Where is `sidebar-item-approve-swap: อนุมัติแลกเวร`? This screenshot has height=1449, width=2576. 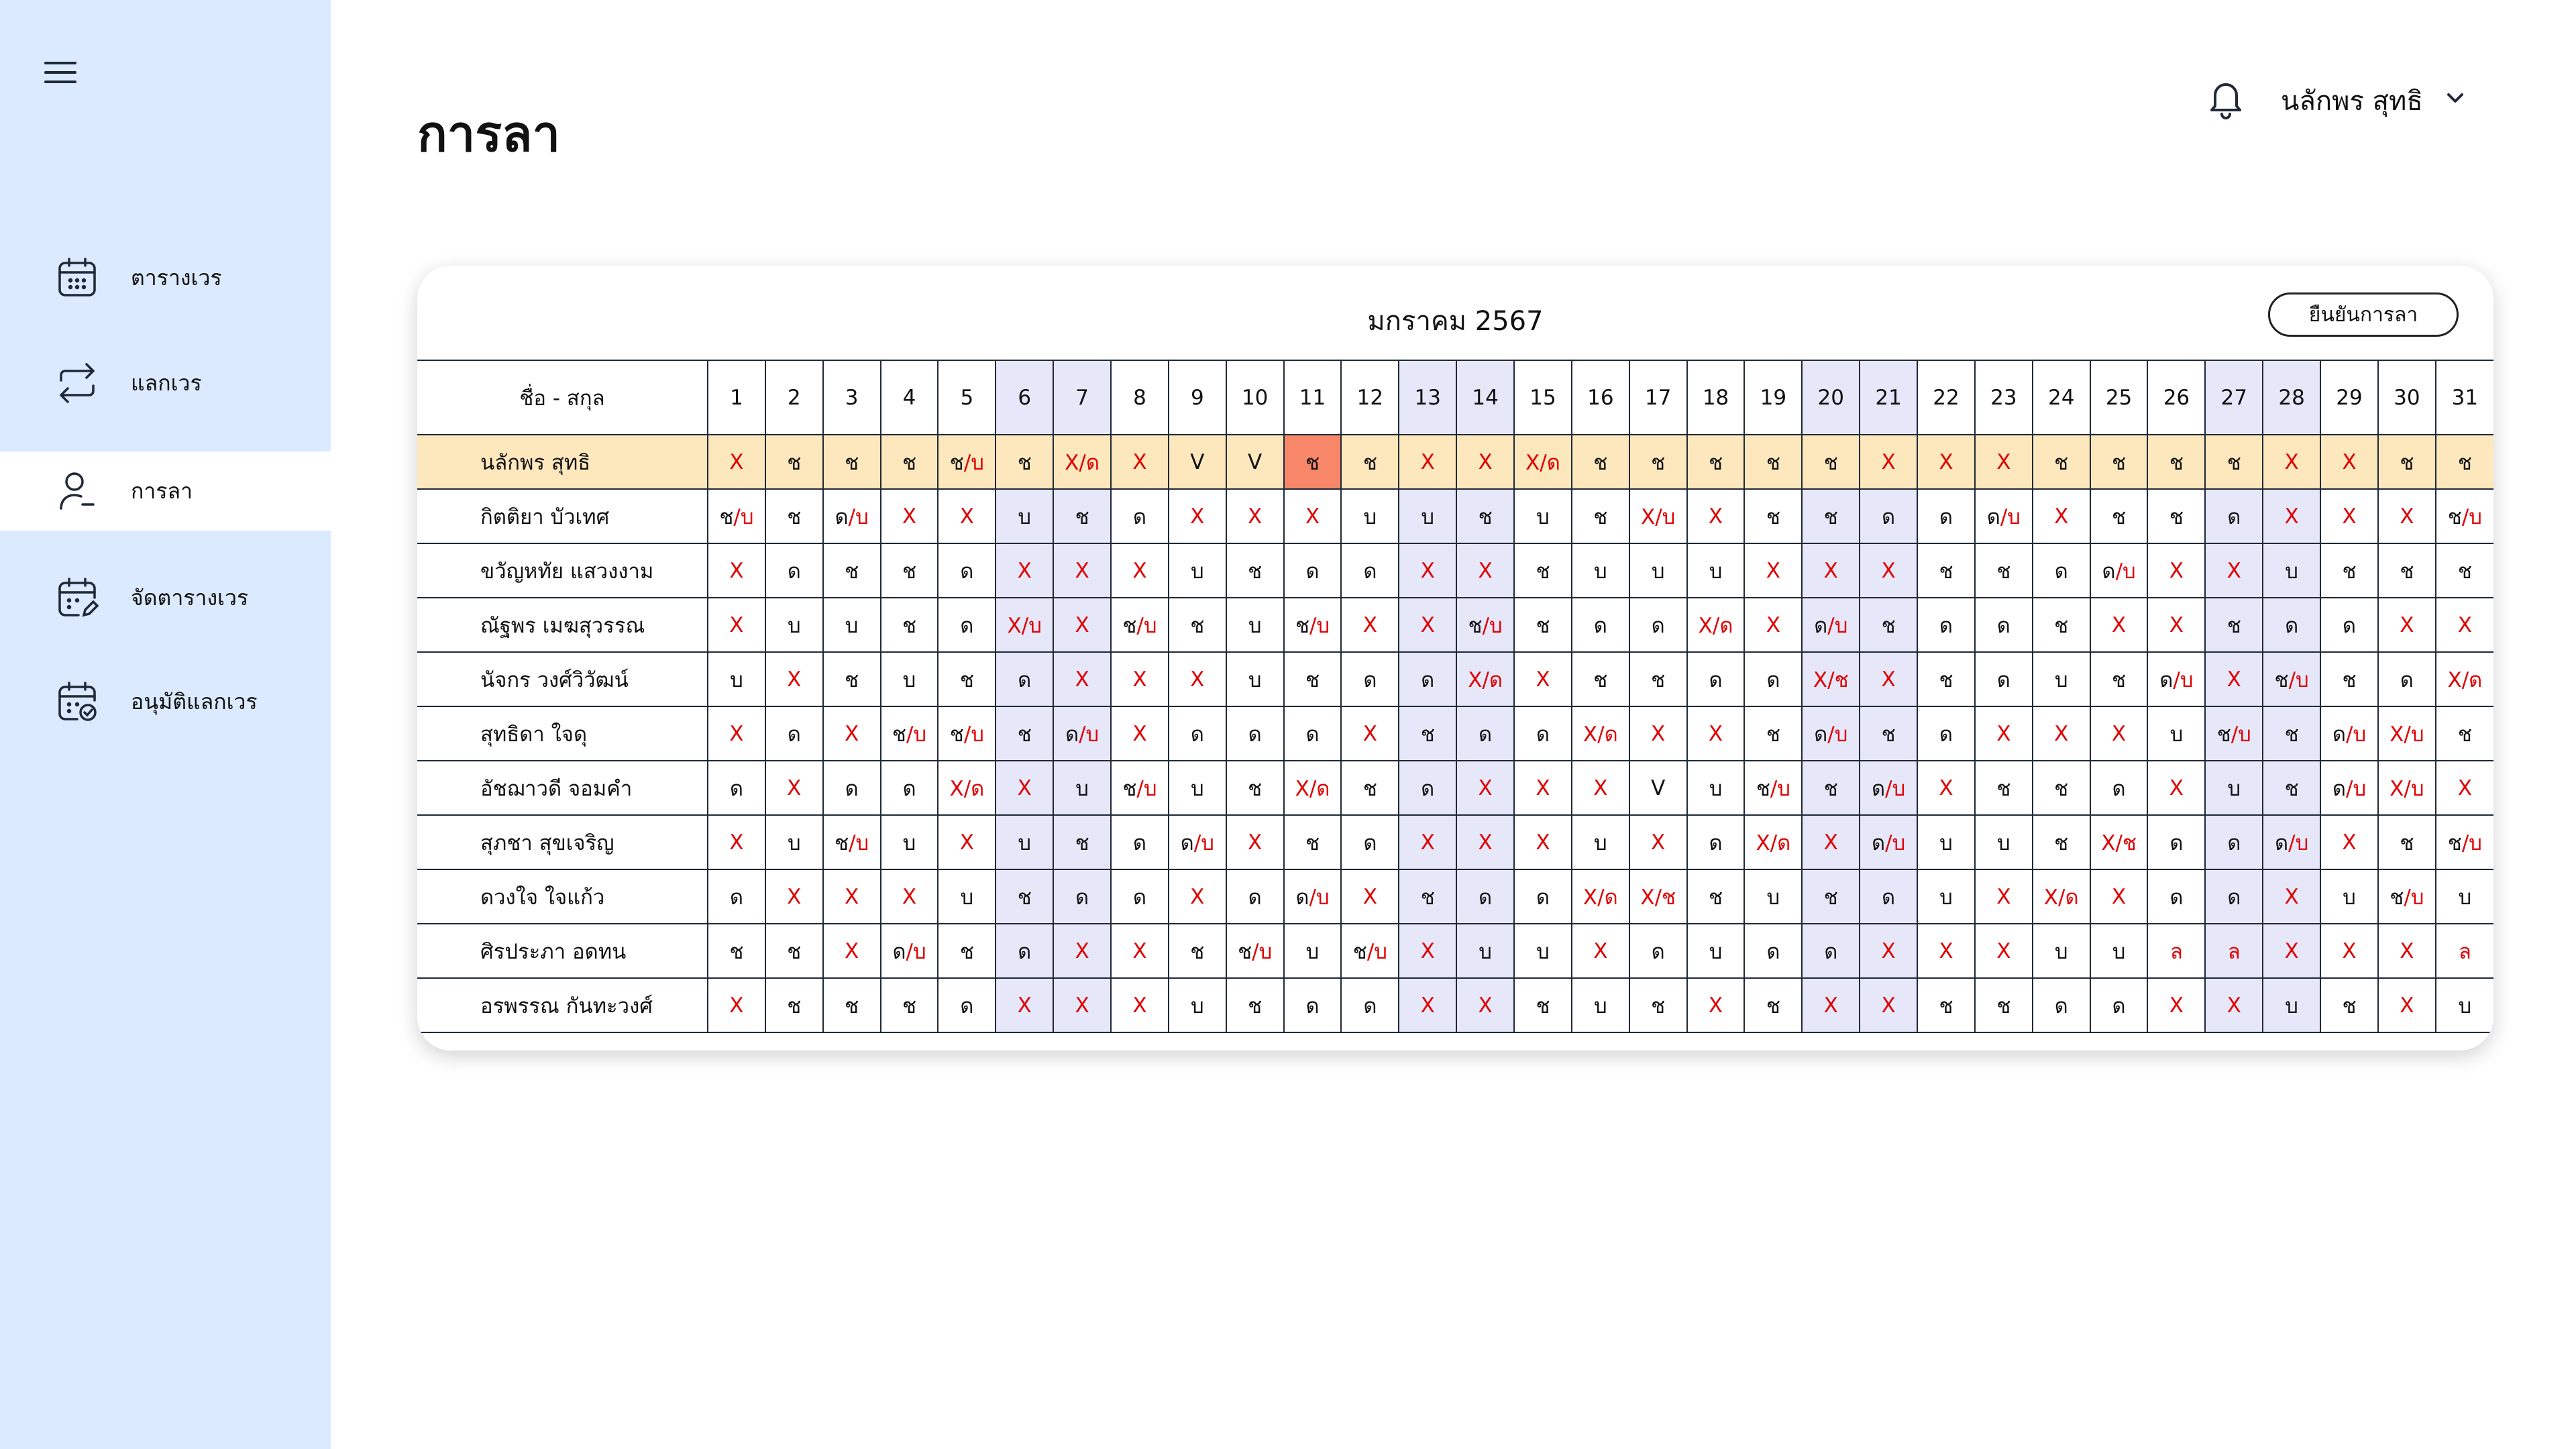 sidebar-item-approve-swap: อนุมัติแลกเวร is located at coordinates (165, 701).